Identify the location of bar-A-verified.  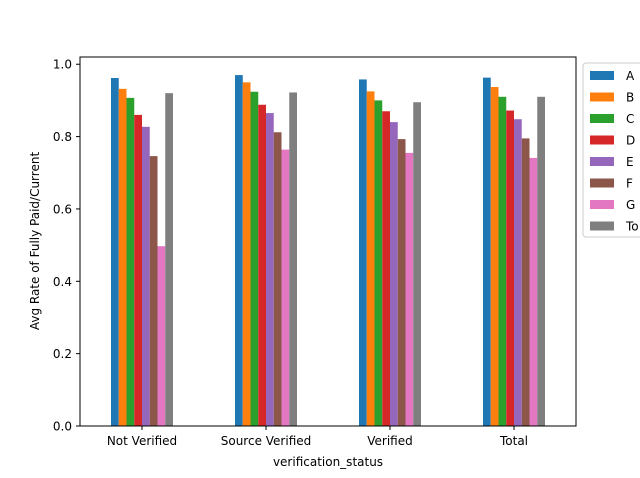
(363, 252).